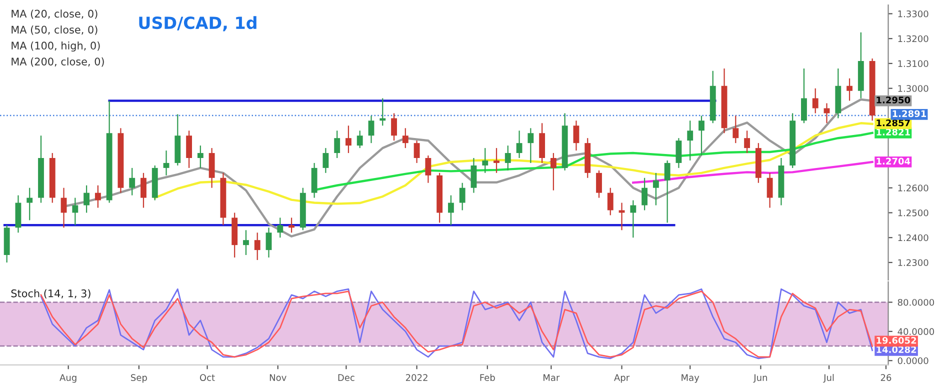  I want to click on x-tick-label: Apr, so click(622, 378).